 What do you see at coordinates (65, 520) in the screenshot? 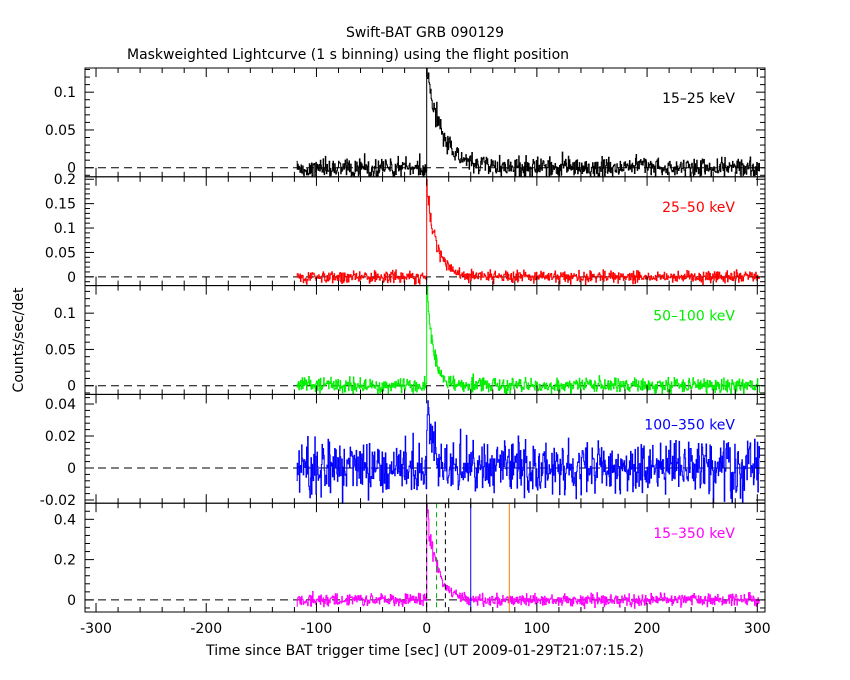
I see `y-tick-label: 0.4` at bounding box center [65, 520].